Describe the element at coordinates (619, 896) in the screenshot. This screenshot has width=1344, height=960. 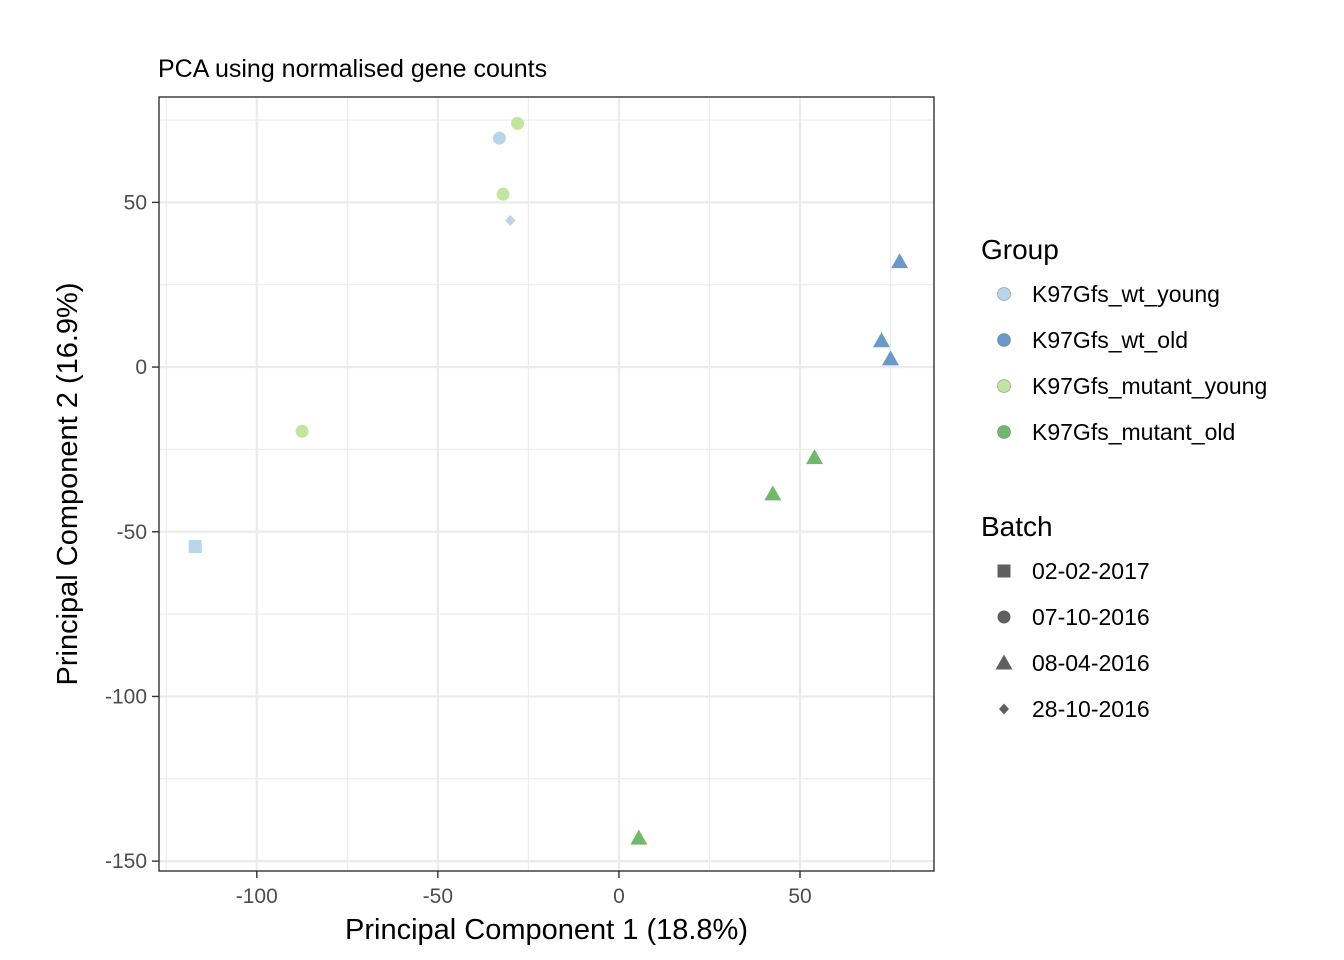
I see `x-tick-label: 0` at that location.